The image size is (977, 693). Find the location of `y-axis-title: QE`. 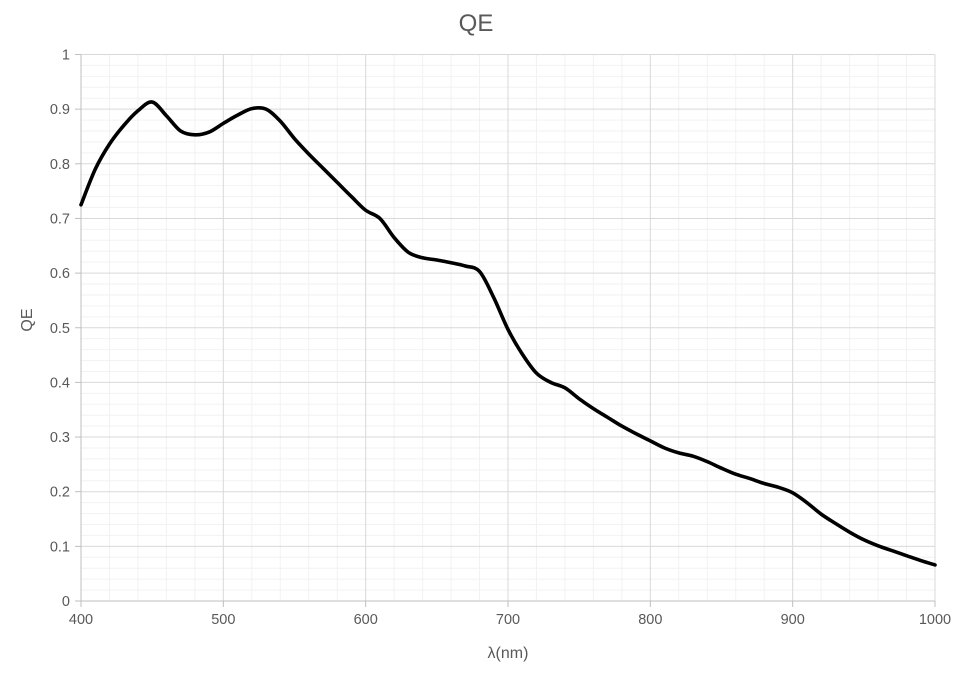

y-axis-title: QE is located at coordinates (27, 320).